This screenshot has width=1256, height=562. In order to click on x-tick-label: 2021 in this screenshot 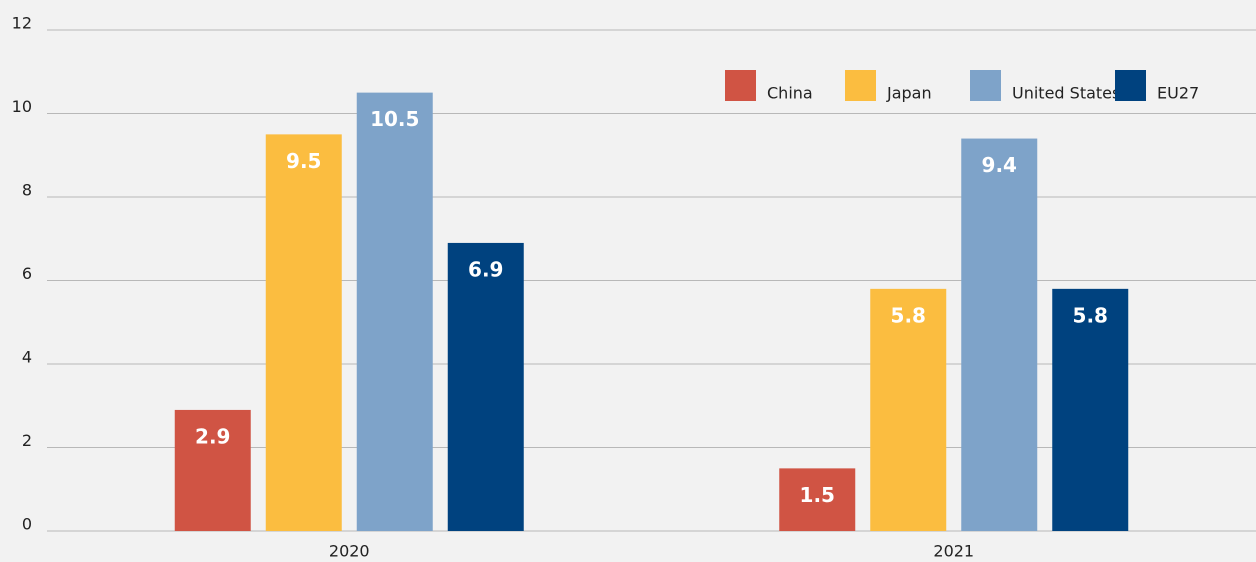, I will do `click(953, 551)`.